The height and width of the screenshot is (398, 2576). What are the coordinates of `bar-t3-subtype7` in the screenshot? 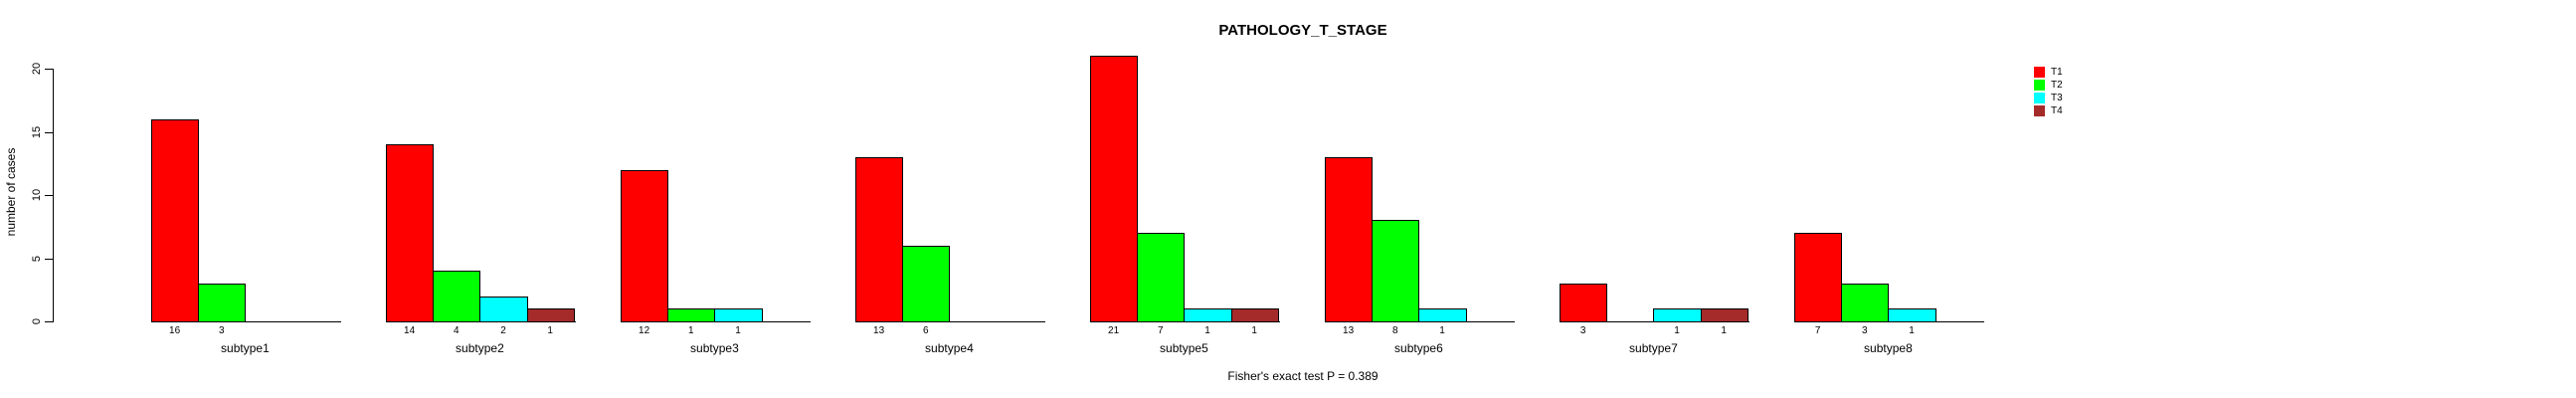 It's located at (1677, 315).